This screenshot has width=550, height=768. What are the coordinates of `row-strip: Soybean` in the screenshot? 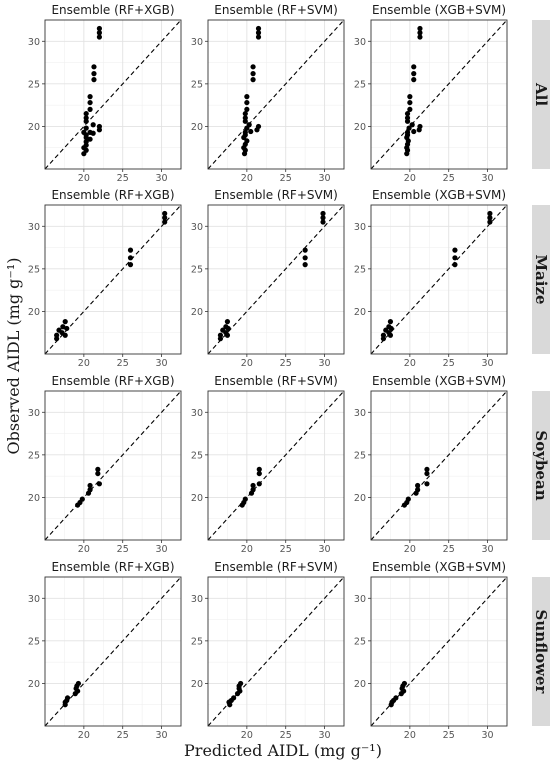 It's located at (541, 465).